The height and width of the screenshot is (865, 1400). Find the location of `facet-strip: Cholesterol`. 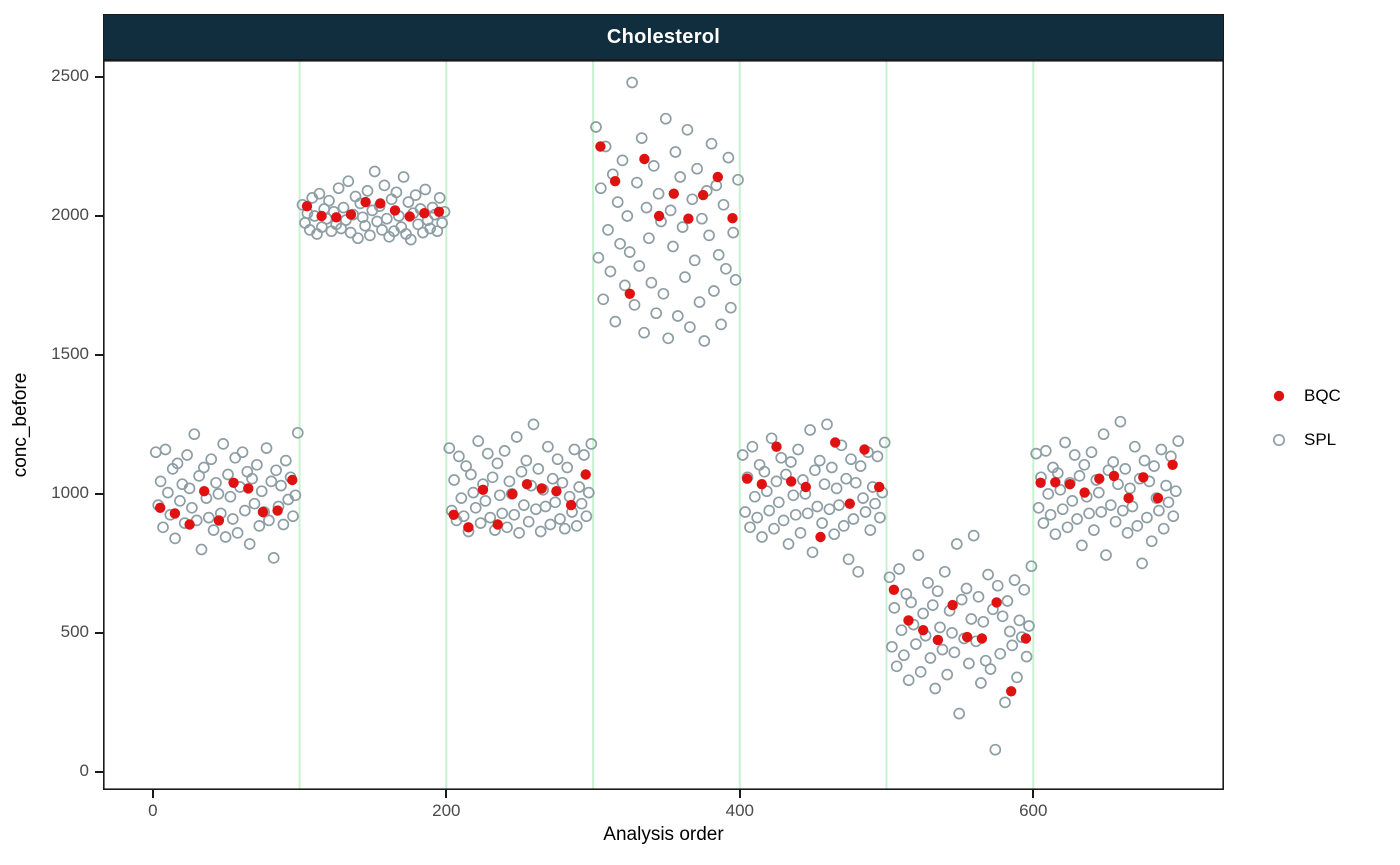

facet-strip: Cholesterol is located at coordinates (663, 37).